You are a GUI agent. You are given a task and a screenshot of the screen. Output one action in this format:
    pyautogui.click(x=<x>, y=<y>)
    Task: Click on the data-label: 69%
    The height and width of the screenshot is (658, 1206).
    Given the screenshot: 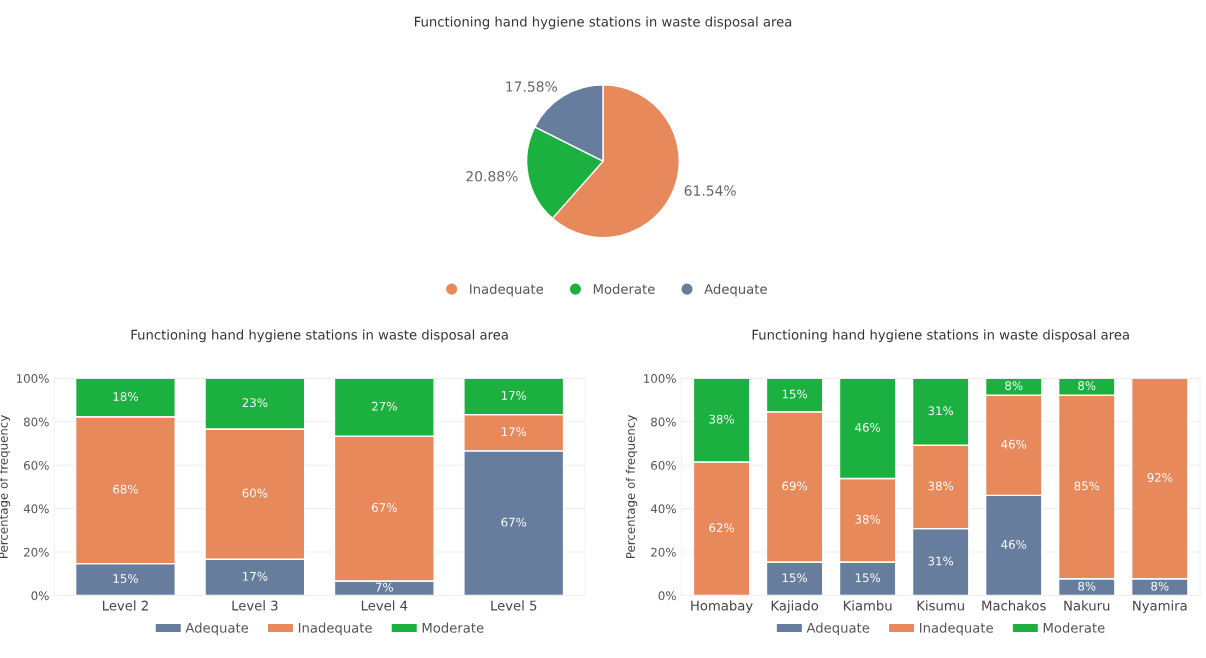 What is the action you would take?
    pyautogui.click(x=795, y=486)
    